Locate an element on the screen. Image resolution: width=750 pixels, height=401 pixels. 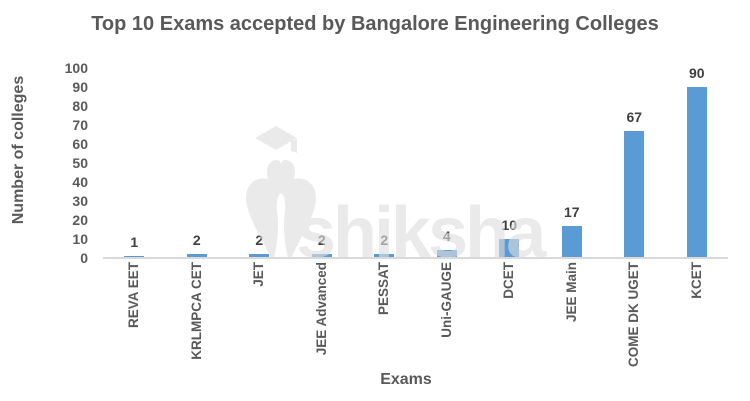
x-category-label: JET is located at coordinates (259, 274).